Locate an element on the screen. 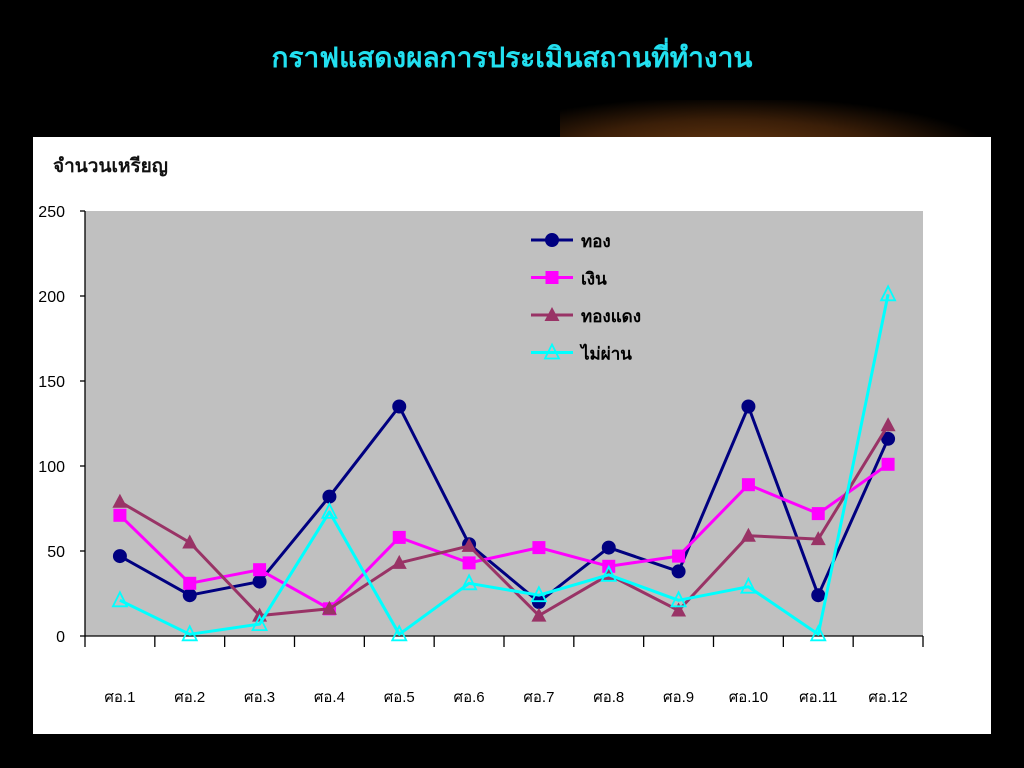  legend-item: ทองแดง is located at coordinates (586, 317).